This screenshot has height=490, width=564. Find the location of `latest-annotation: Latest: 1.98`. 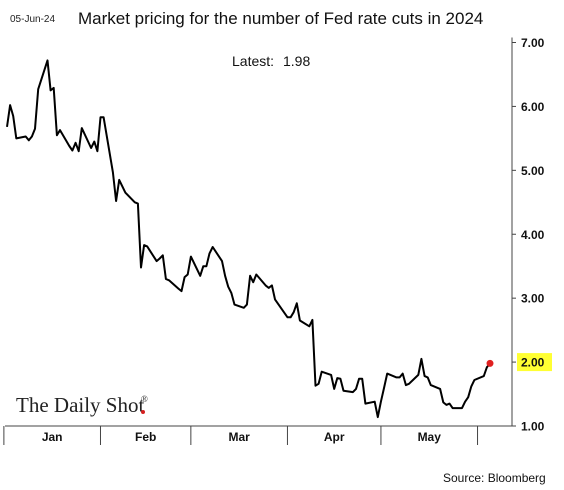

latest-annotation: Latest: 1.98 is located at coordinates (271, 61).